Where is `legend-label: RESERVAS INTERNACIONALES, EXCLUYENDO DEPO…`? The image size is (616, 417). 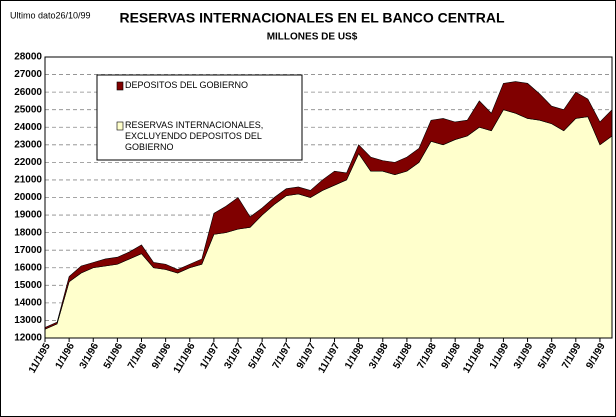 legend-label: RESERVAS INTERNACIONALES, EXCLUYENDO DEPO… is located at coordinates (194, 136).